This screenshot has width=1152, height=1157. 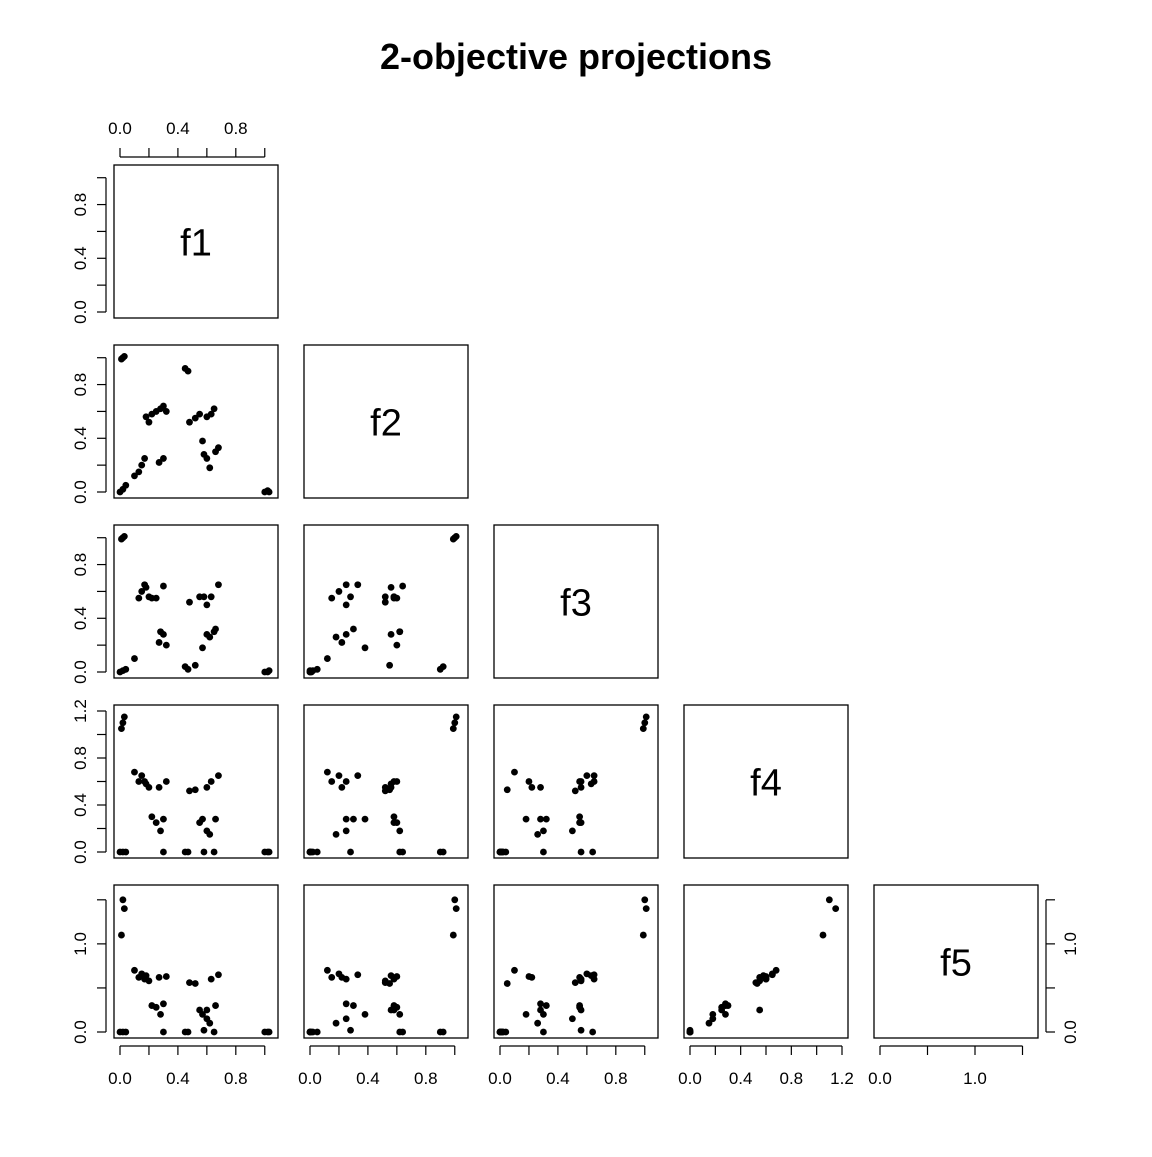 I want to click on panel-f5-f5, so click(x=956, y=961).